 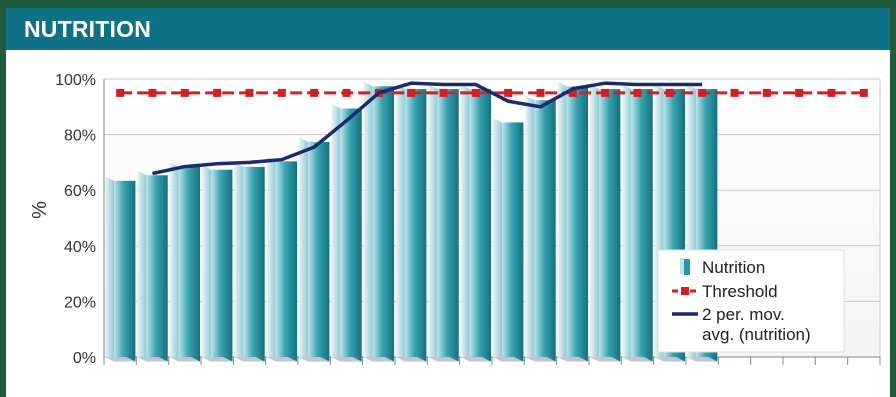 What do you see at coordinates (682, 266) in the screenshot?
I see `legend-swatch-side` at bounding box center [682, 266].